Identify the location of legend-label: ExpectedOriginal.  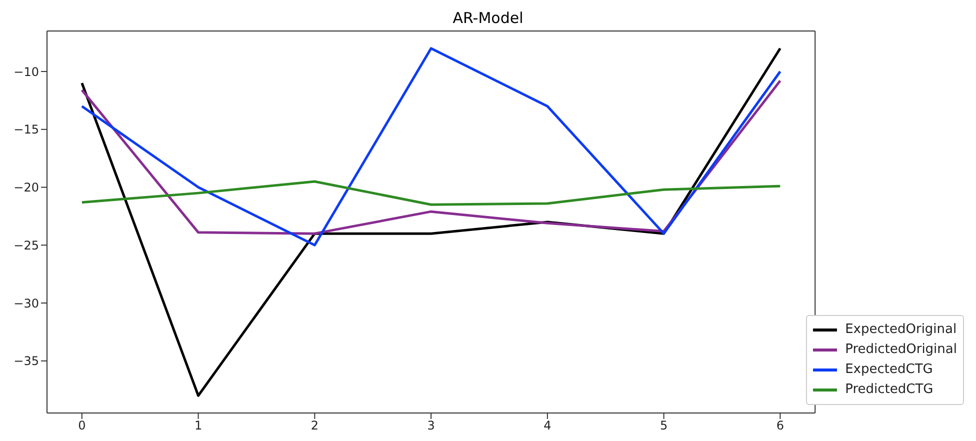
(901, 330).